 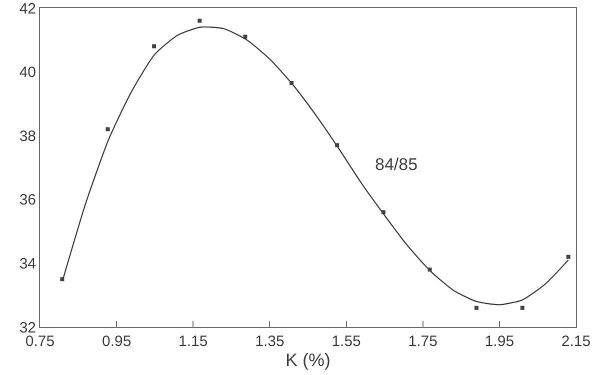 I want to click on x-tick-label: 1.35, so click(x=269, y=341).